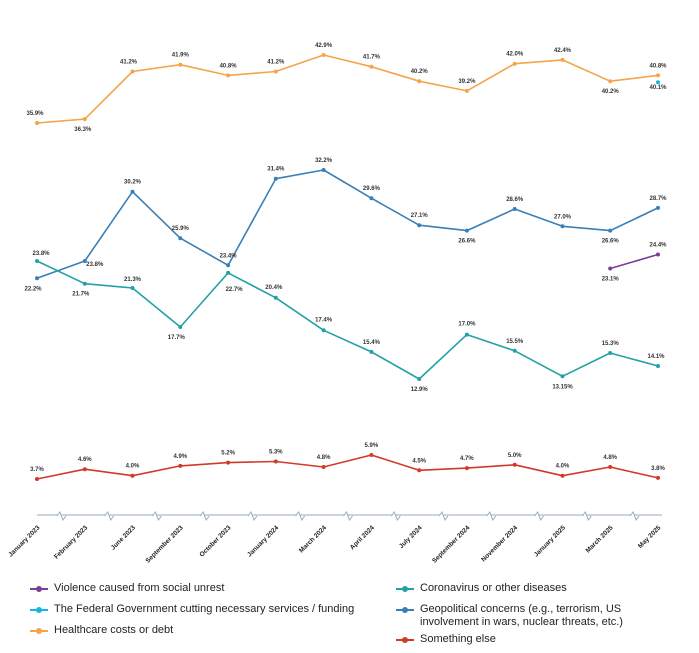 This screenshot has width=699, height=653. What do you see at coordinates (347, 467) in the screenshot?
I see `series-line-something-else` at bounding box center [347, 467].